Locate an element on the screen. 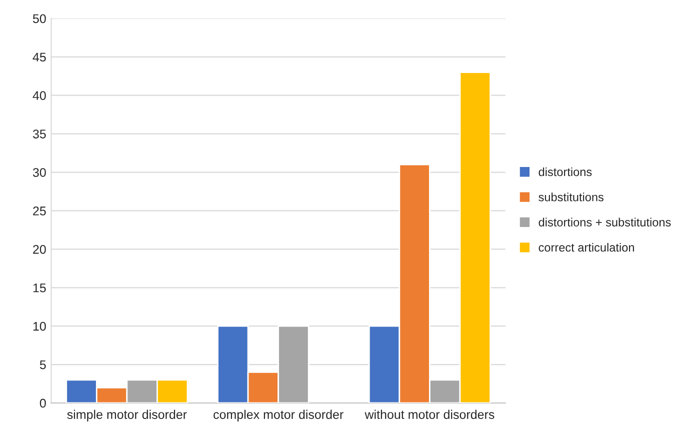  legend-label: correct articulation is located at coordinates (586, 247).